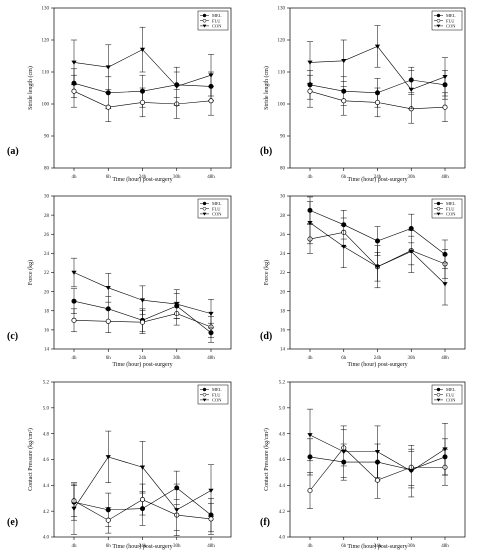 The height and width of the screenshot is (550, 479). I want to click on y-tick-label: 4.2, so click(282, 512).